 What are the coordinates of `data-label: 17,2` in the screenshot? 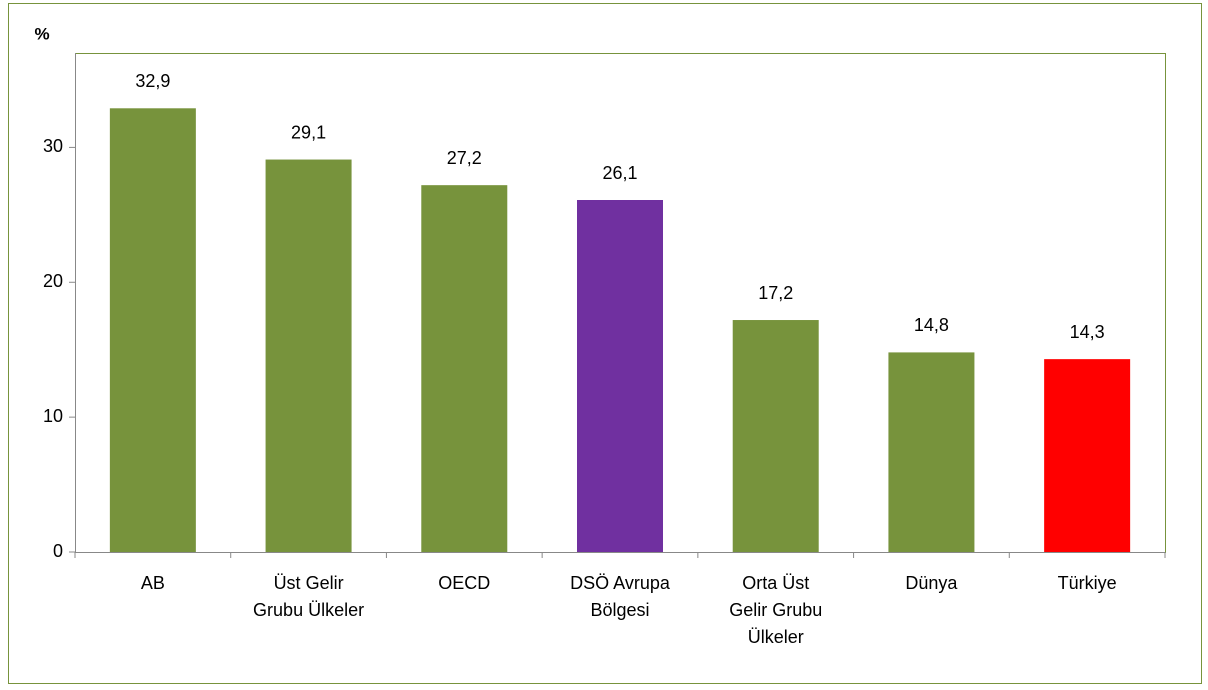 It's located at (775, 293).